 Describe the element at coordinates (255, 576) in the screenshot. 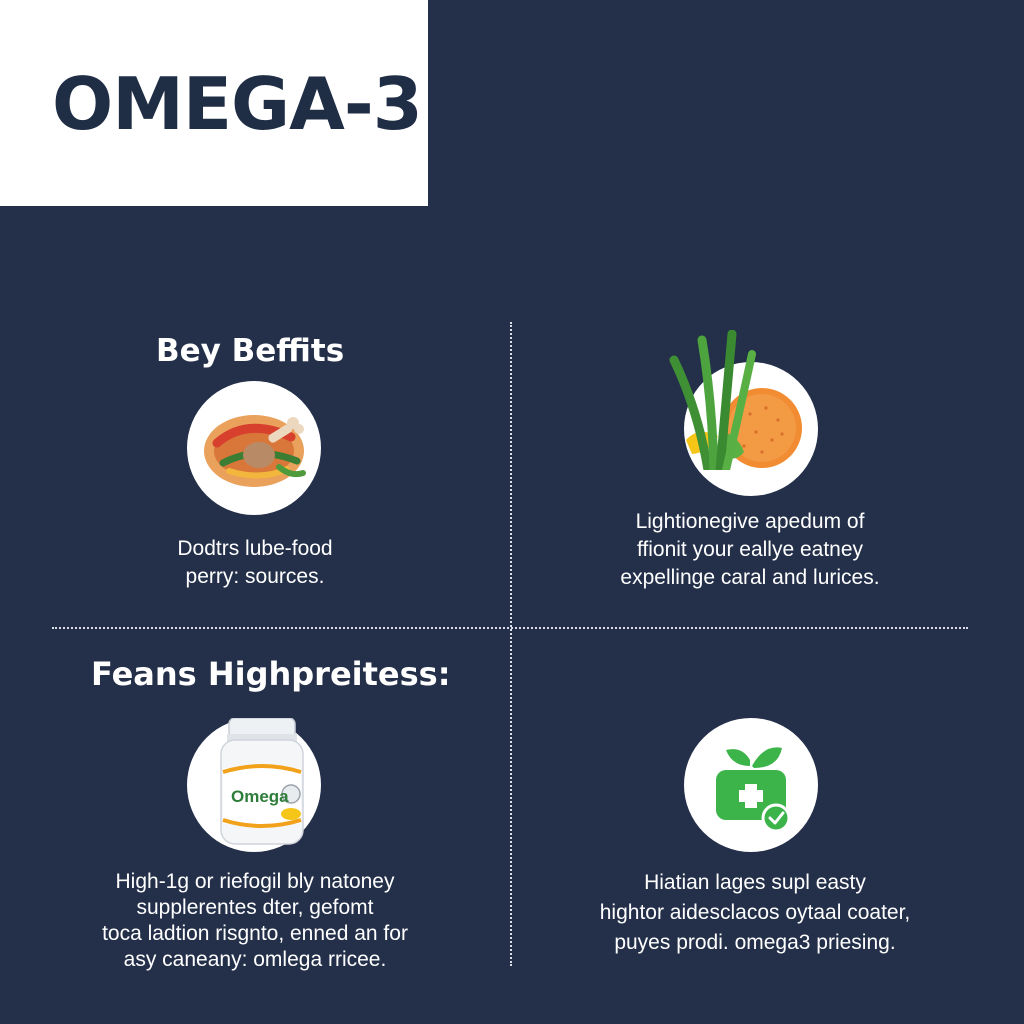

I see `benefits-text-line: perry: sources.` at that location.